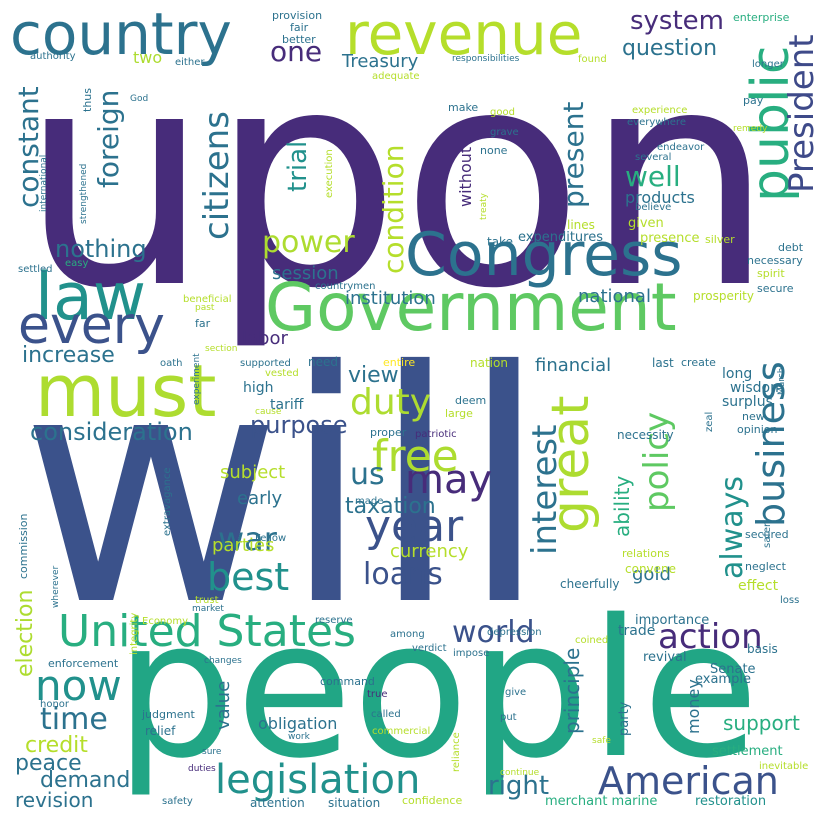 The width and height of the screenshot is (819, 819). What do you see at coordinates (265, 338) in the screenshot?
I see `word-labor: labor` at bounding box center [265, 338].